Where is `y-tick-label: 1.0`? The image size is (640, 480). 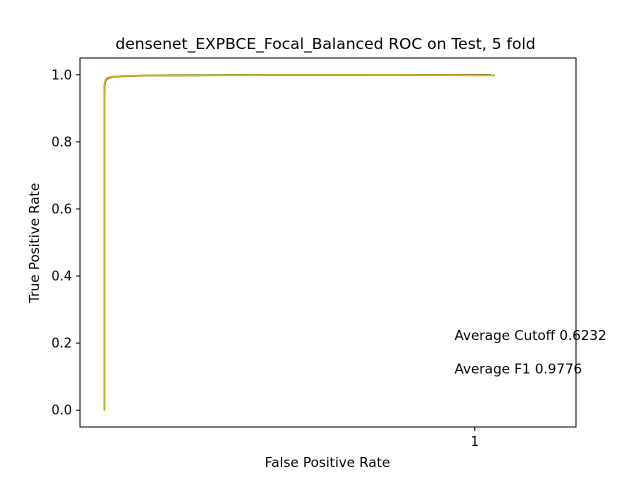
y-tick-label: 1.0 is located at coordinates (61, 75).